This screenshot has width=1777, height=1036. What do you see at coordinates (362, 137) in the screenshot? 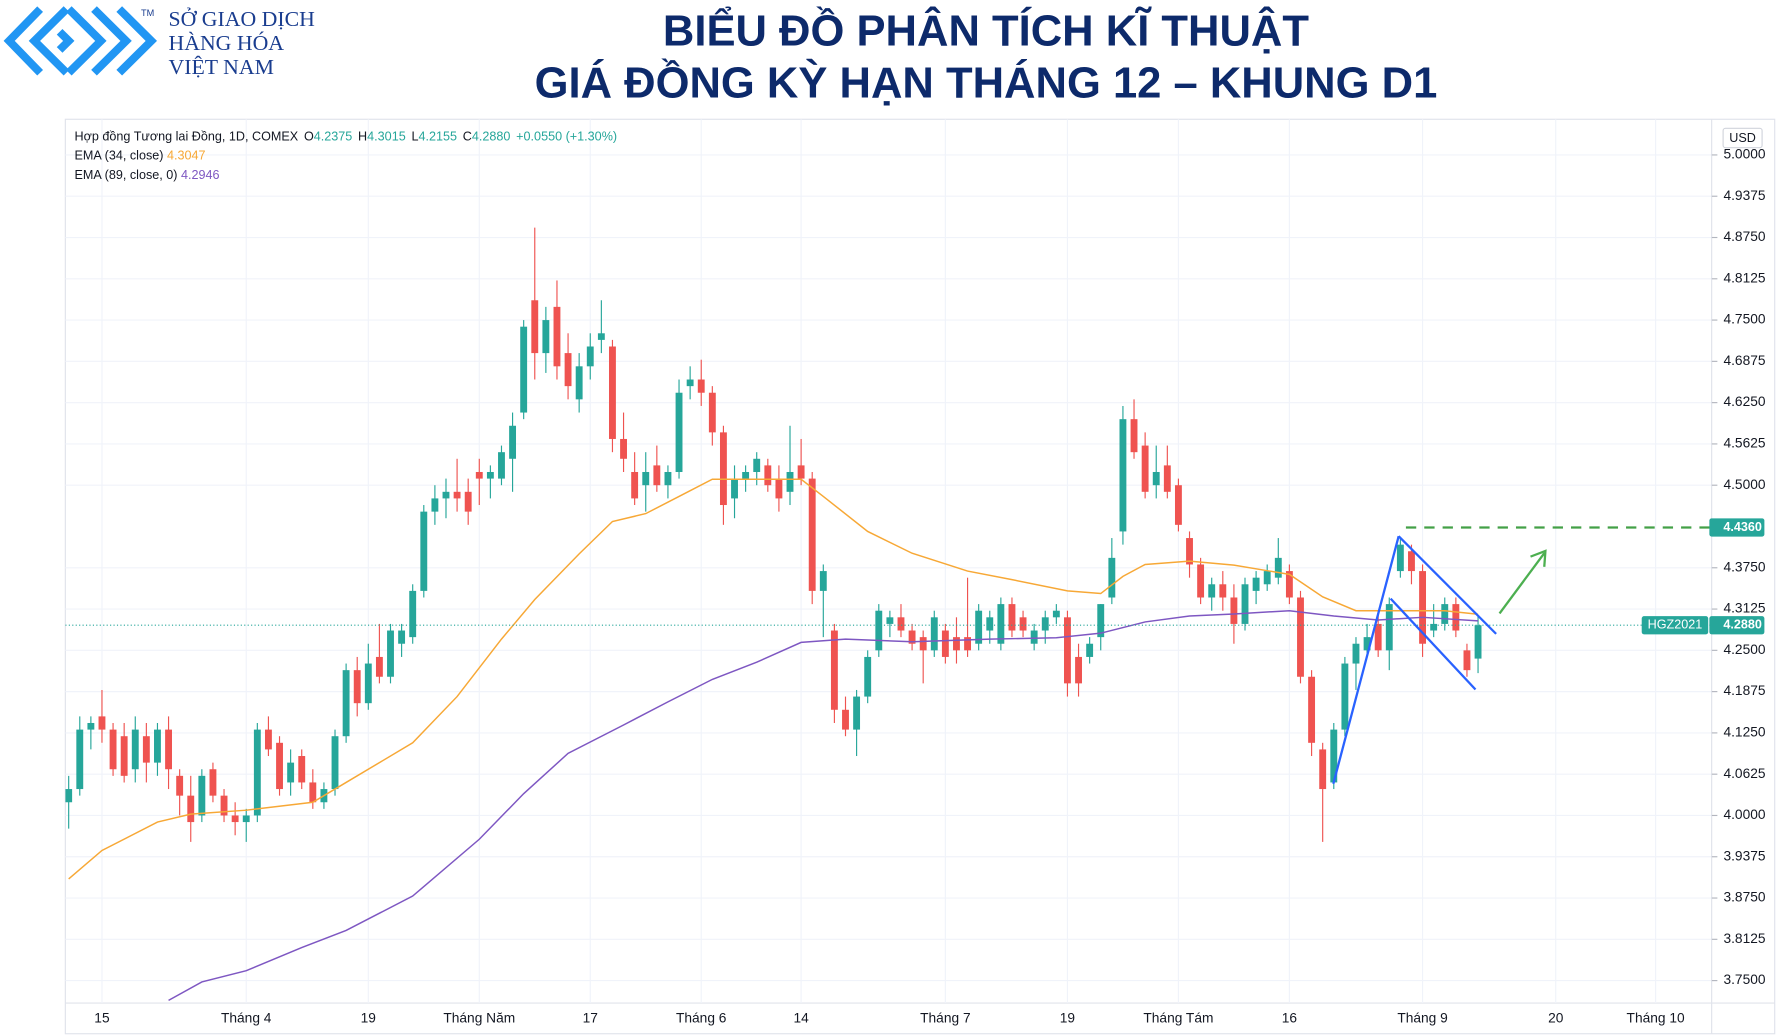
I see `ohlc-part: H` at bounding box center [362, 137].